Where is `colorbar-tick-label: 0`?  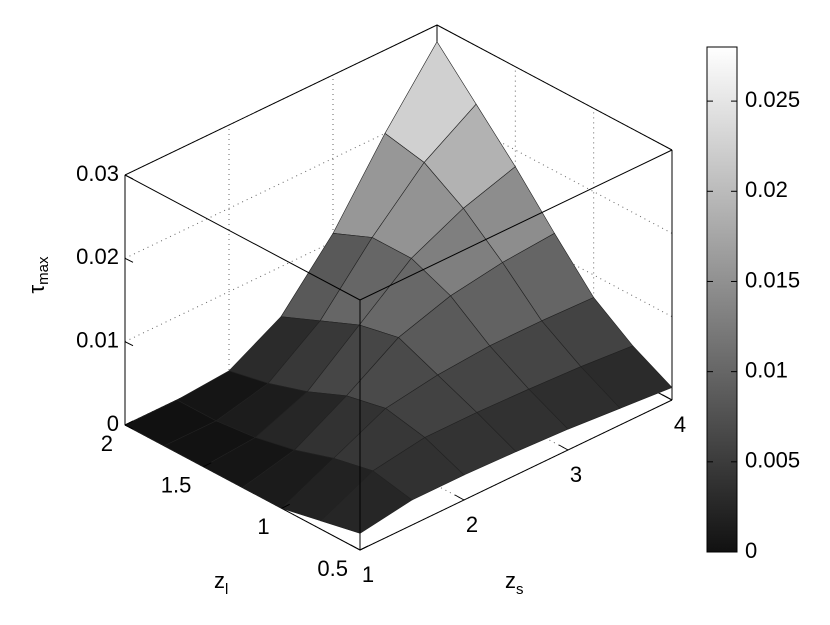 colorbar-tick-label: 0 is located at coordinates (751, 550).